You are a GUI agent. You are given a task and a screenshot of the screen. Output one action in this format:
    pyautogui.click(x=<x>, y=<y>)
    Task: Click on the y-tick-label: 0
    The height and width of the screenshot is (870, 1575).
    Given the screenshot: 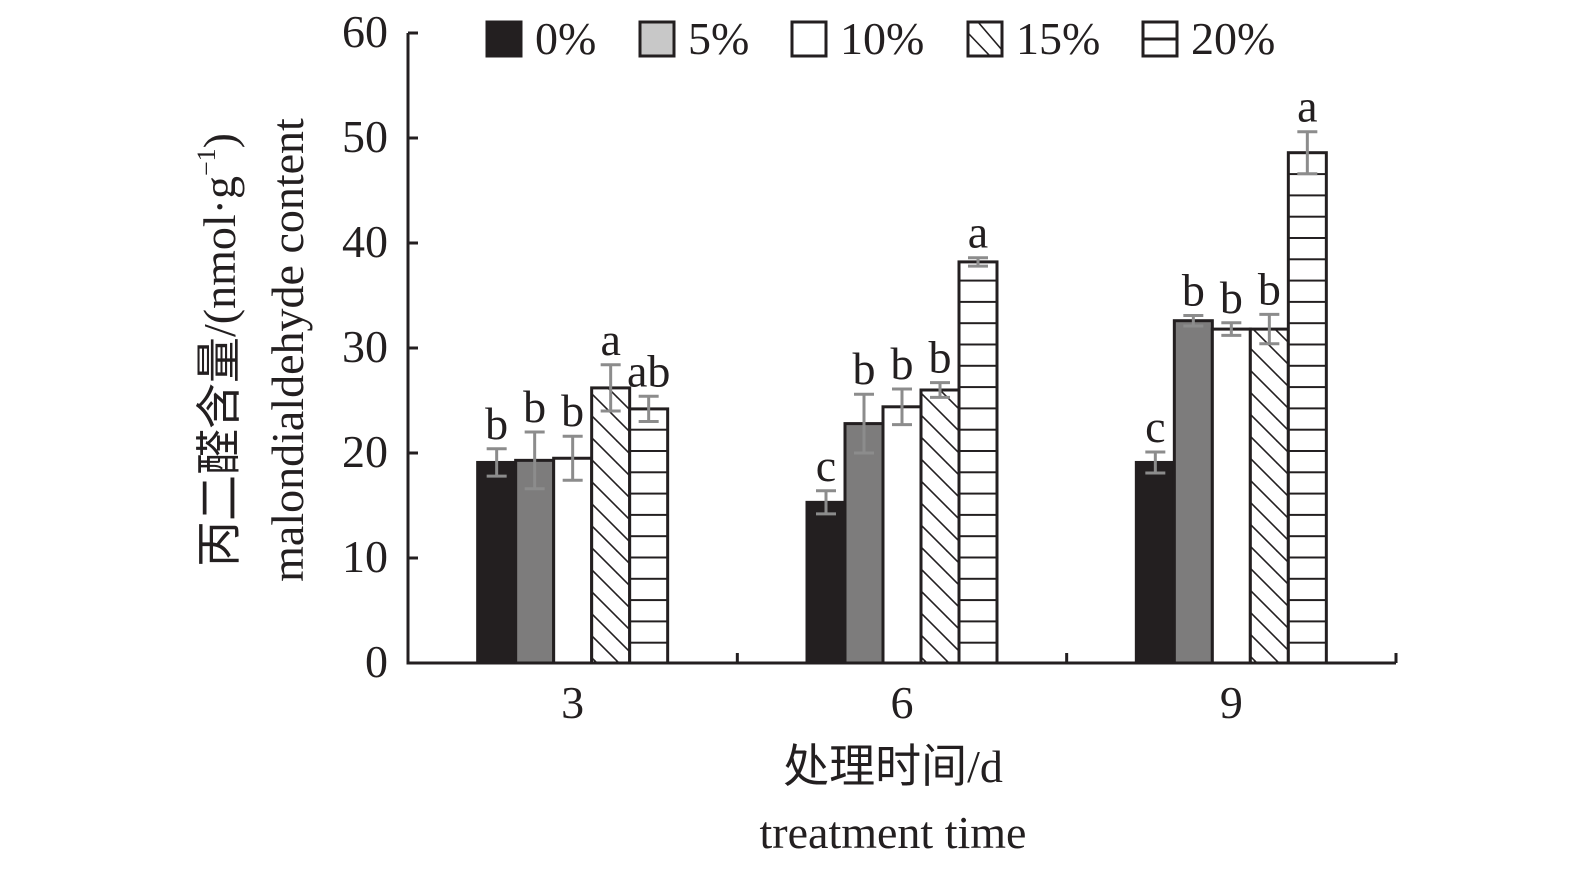 What is the action you would take?
    pyautogui.click(x=376, y=661)
    